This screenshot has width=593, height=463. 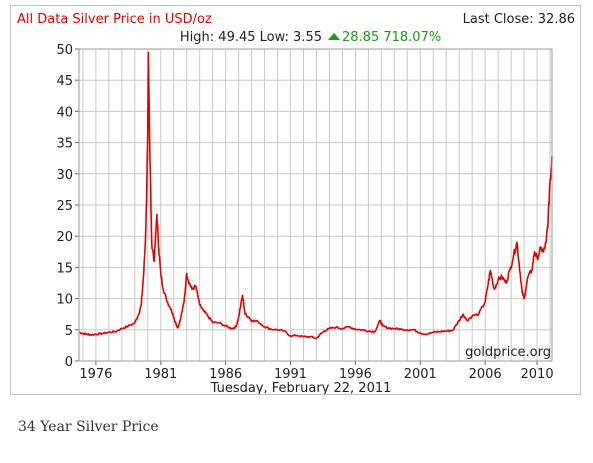 I want to click on x-tick-label: 2001, so click(x=420, y=374).